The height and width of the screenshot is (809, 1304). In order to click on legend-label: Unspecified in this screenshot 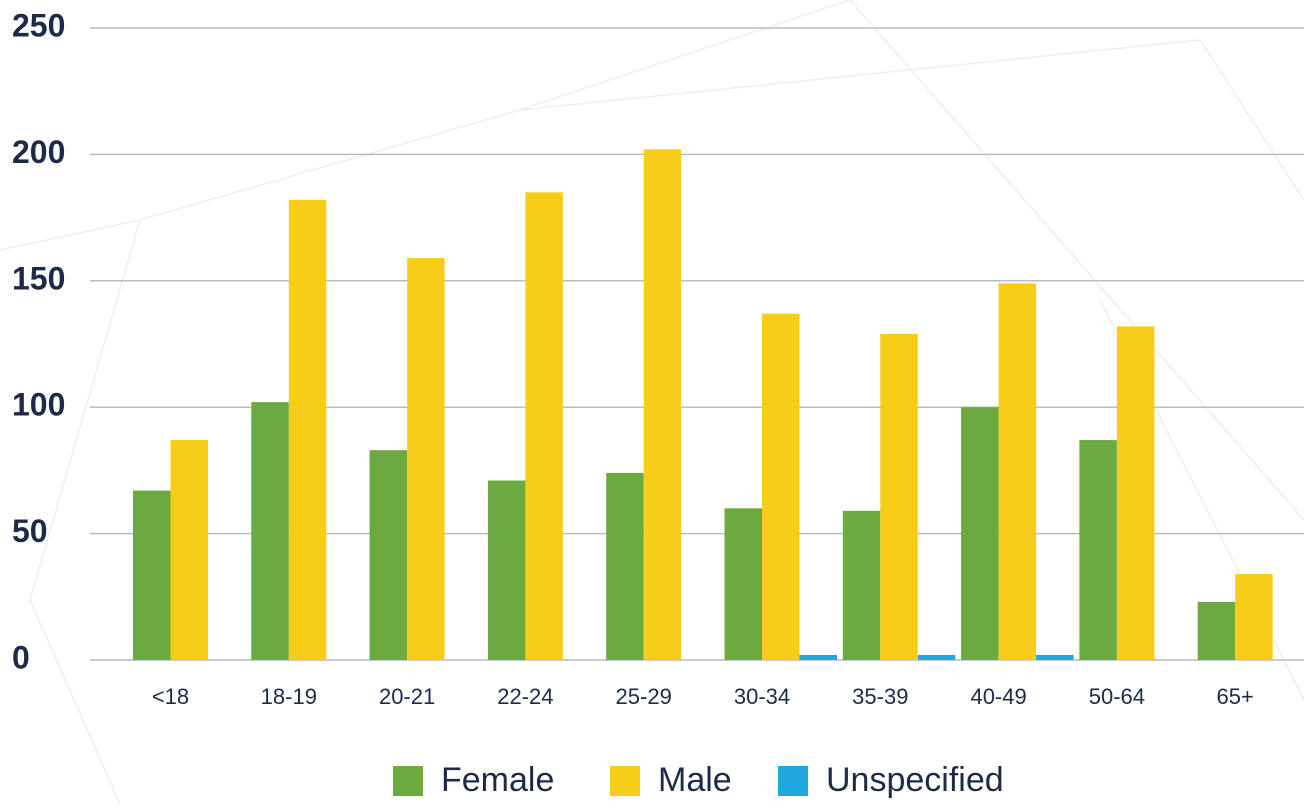, I will do `click(915, 780)`.